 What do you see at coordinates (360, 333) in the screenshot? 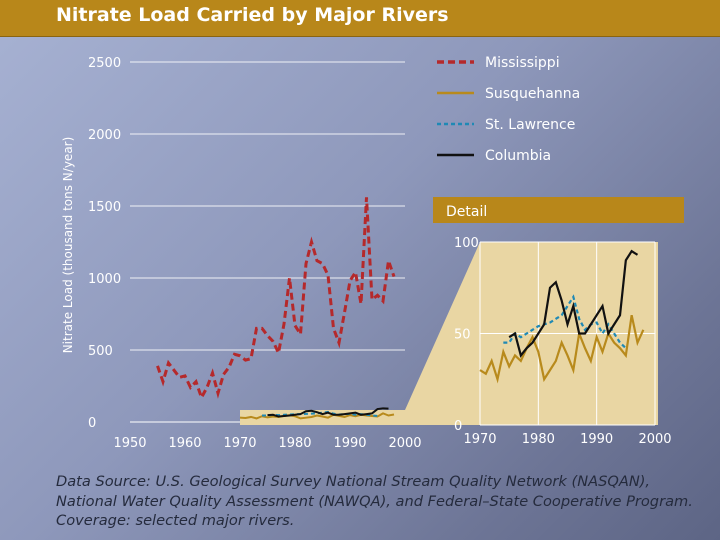
I see `detail-connector` at bounding box center [360, 333].